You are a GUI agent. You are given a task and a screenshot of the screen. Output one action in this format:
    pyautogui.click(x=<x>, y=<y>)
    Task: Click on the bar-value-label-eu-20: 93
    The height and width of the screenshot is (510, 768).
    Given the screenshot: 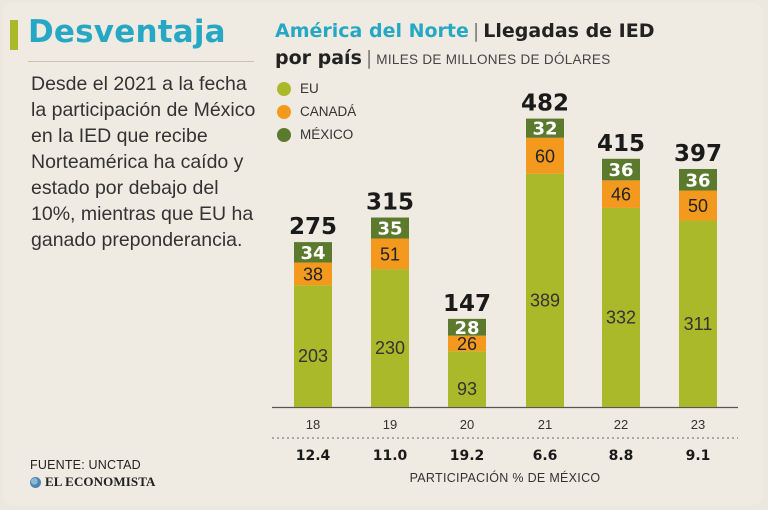 What is the action you would take?
    pyautogui.click(x=467, y=389)
    